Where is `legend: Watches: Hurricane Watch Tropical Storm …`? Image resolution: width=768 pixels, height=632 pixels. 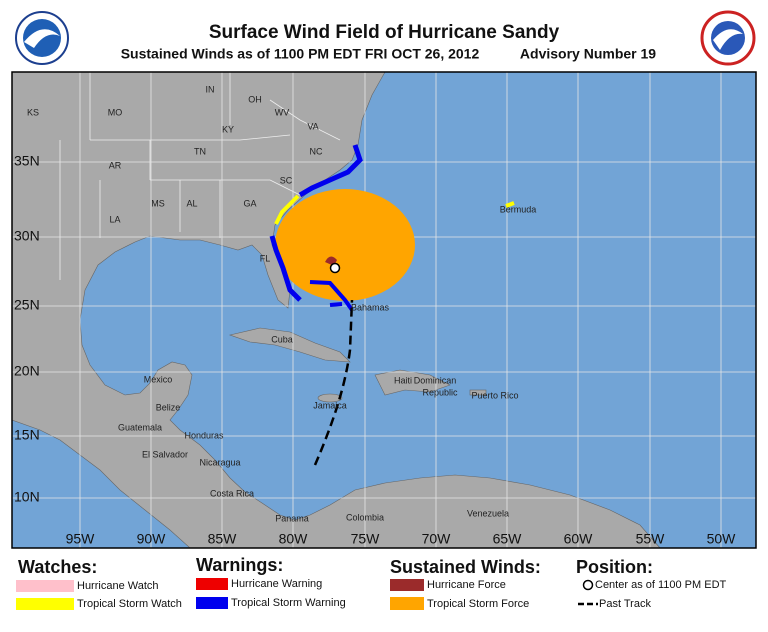 legend: Watches: Hurricane Watch Tropical Storm … is located at coordinates (371, 582).